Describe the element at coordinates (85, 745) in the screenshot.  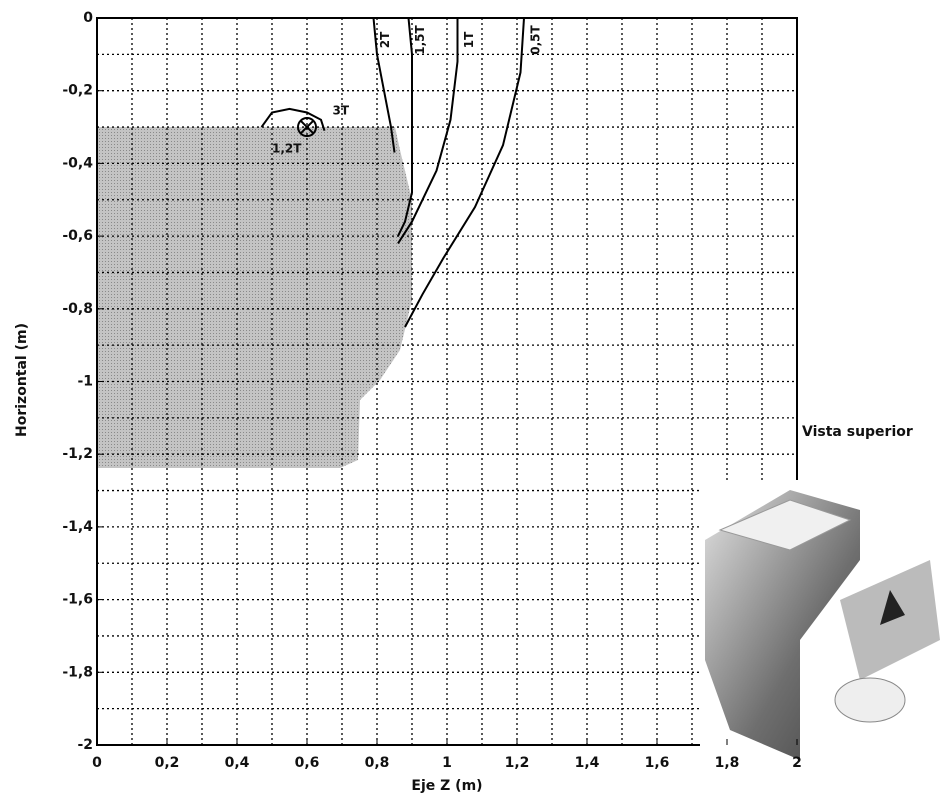
I see `y-tick-label: -2` at that location.